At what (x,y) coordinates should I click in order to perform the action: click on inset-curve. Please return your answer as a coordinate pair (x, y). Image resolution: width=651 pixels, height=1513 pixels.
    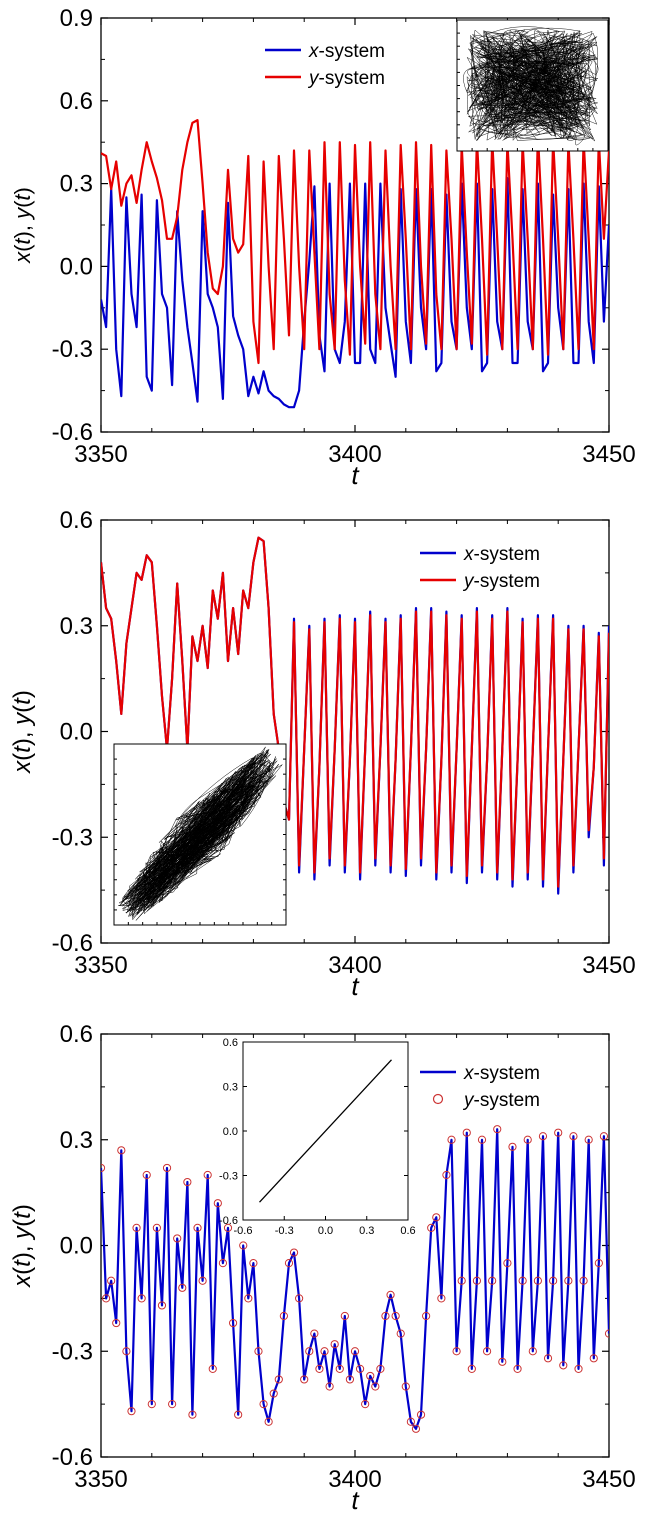
    Looking at the image, I should click on (200, 833).